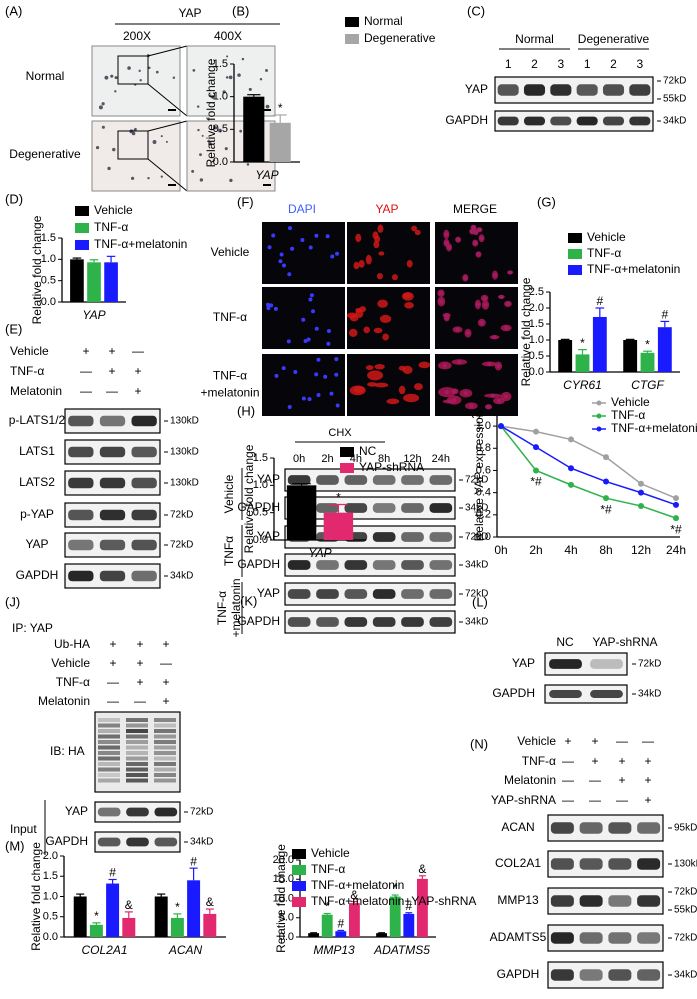 This screenshot has width=697, height=999. I want to click on label: 400X, so click(228, 36).